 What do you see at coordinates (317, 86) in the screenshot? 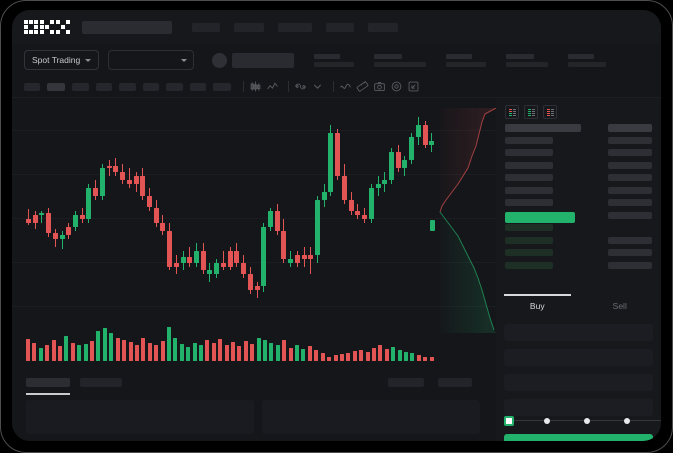
I see `chart-settings-chevron-icon` at bounding box center [317, 86].